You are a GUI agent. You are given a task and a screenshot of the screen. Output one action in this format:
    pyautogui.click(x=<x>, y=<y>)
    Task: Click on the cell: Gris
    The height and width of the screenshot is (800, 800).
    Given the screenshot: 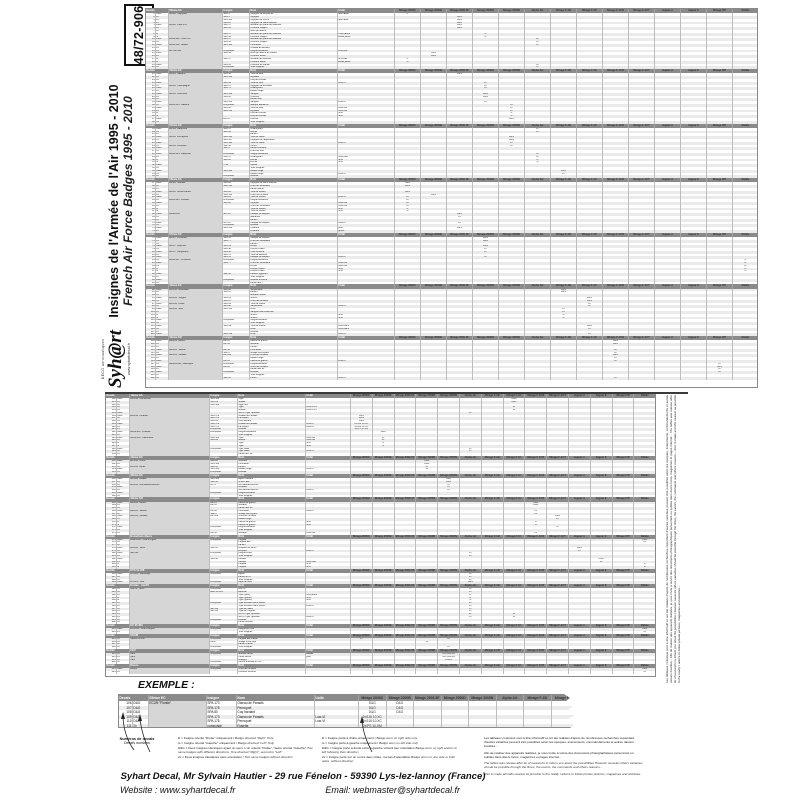 What is the action you would take?
    pyautogui.click(x=366, y=269)
    